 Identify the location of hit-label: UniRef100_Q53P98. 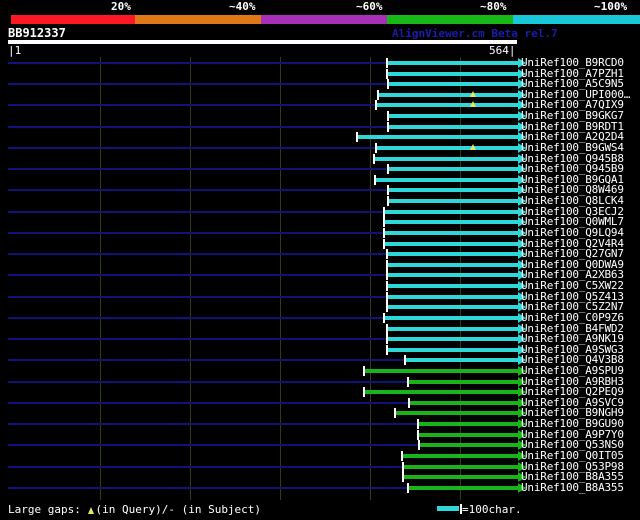
(572, 466).